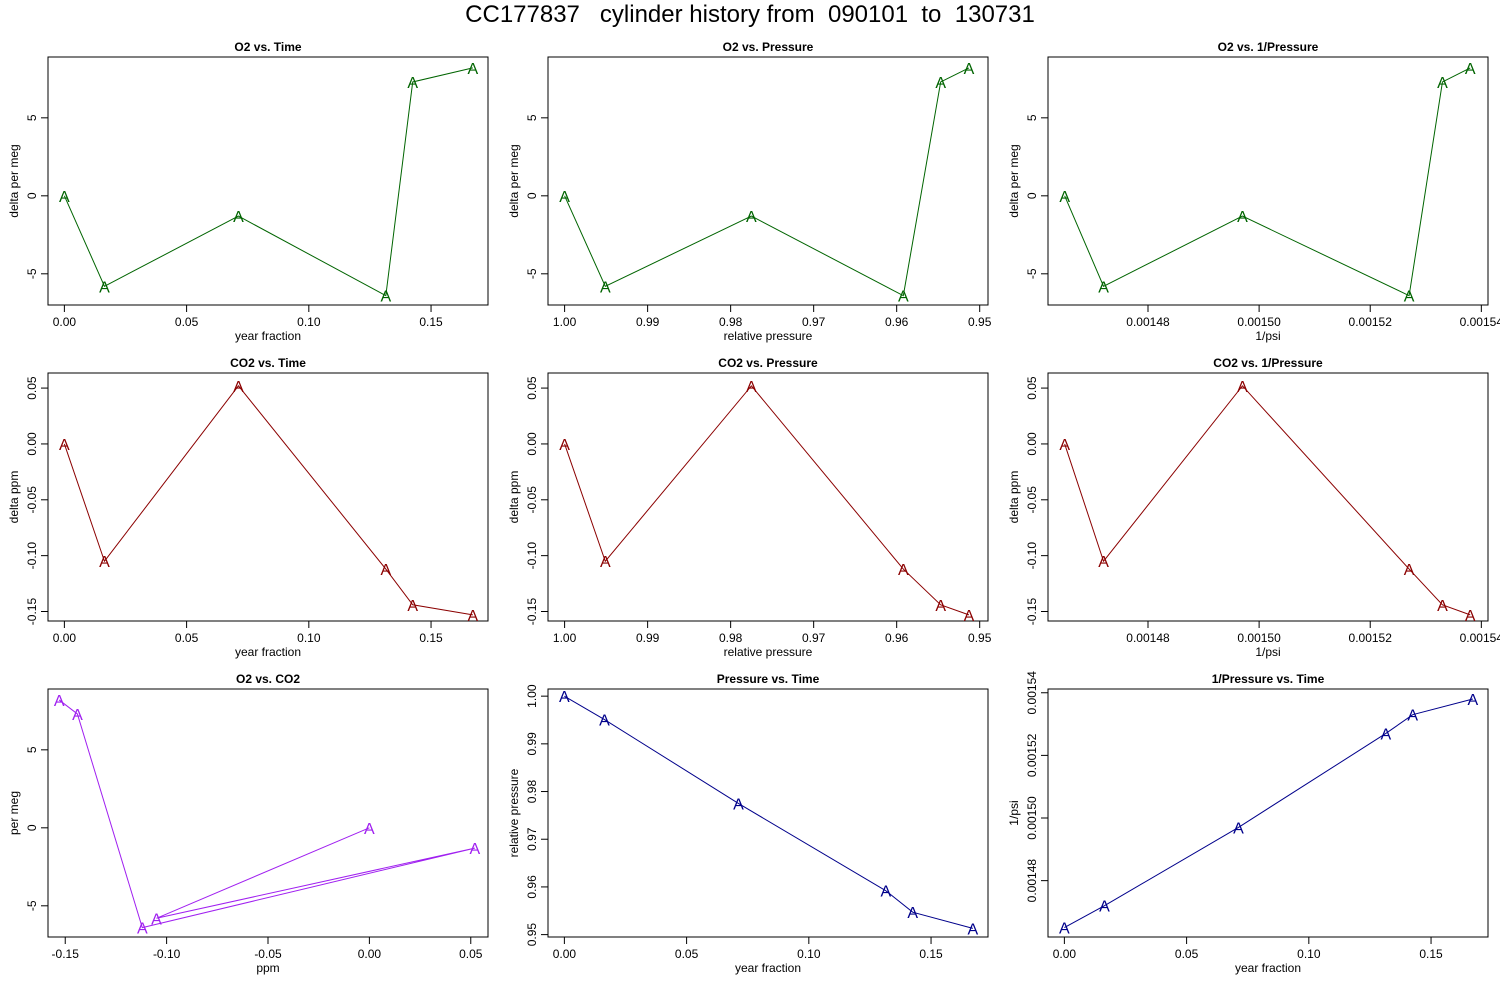 The width and height of the screenshot is (1500, 1000). Describe the element at coordinates (814, 638) in the screenshot. I see `x-tick-label: 0.97` at that location.